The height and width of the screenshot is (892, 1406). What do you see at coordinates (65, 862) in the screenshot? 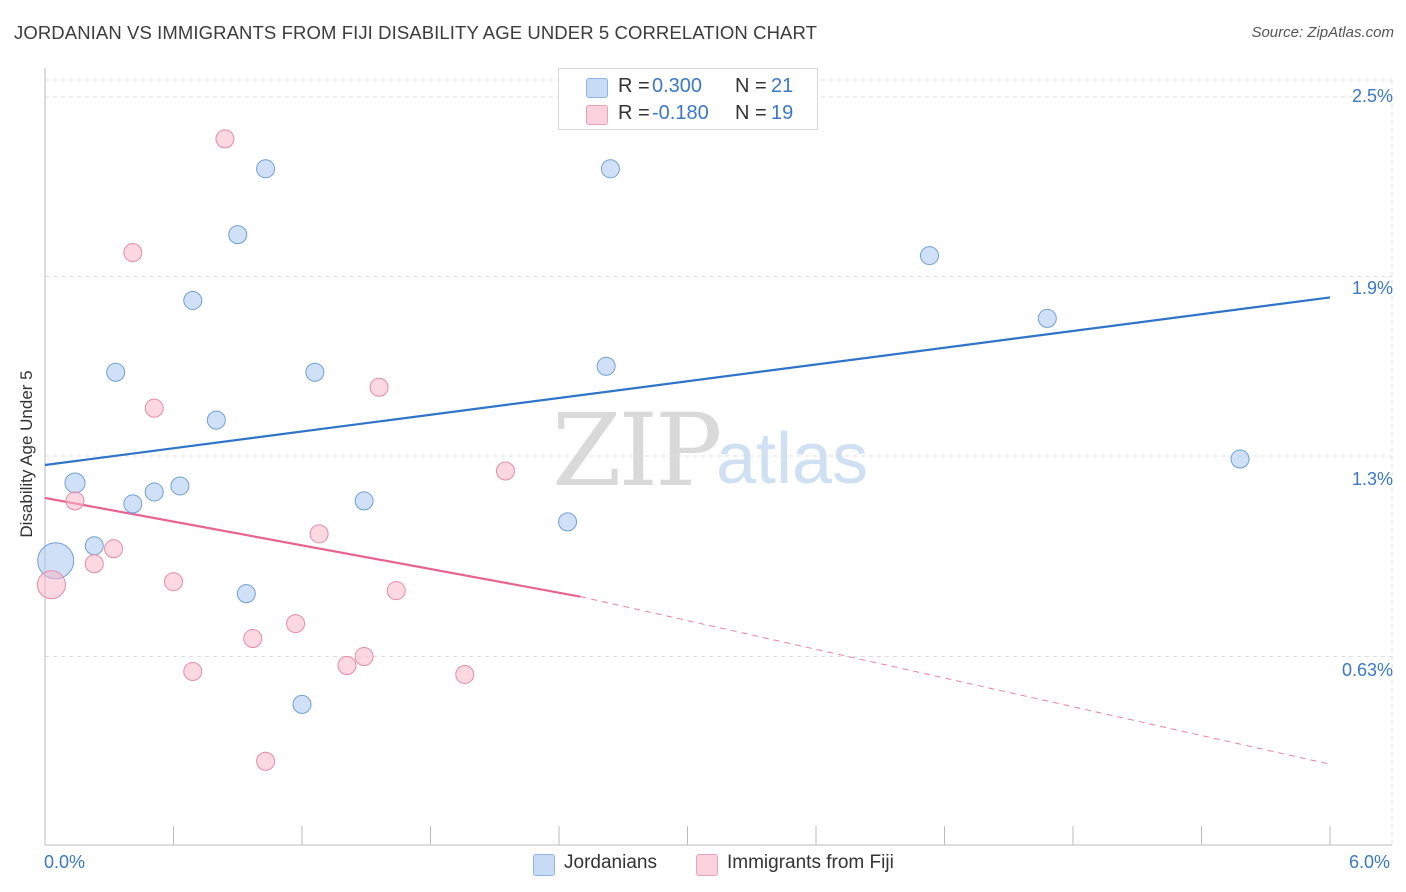
I see `x-tick-label: 0.0%` at bounding box center [65, 862].